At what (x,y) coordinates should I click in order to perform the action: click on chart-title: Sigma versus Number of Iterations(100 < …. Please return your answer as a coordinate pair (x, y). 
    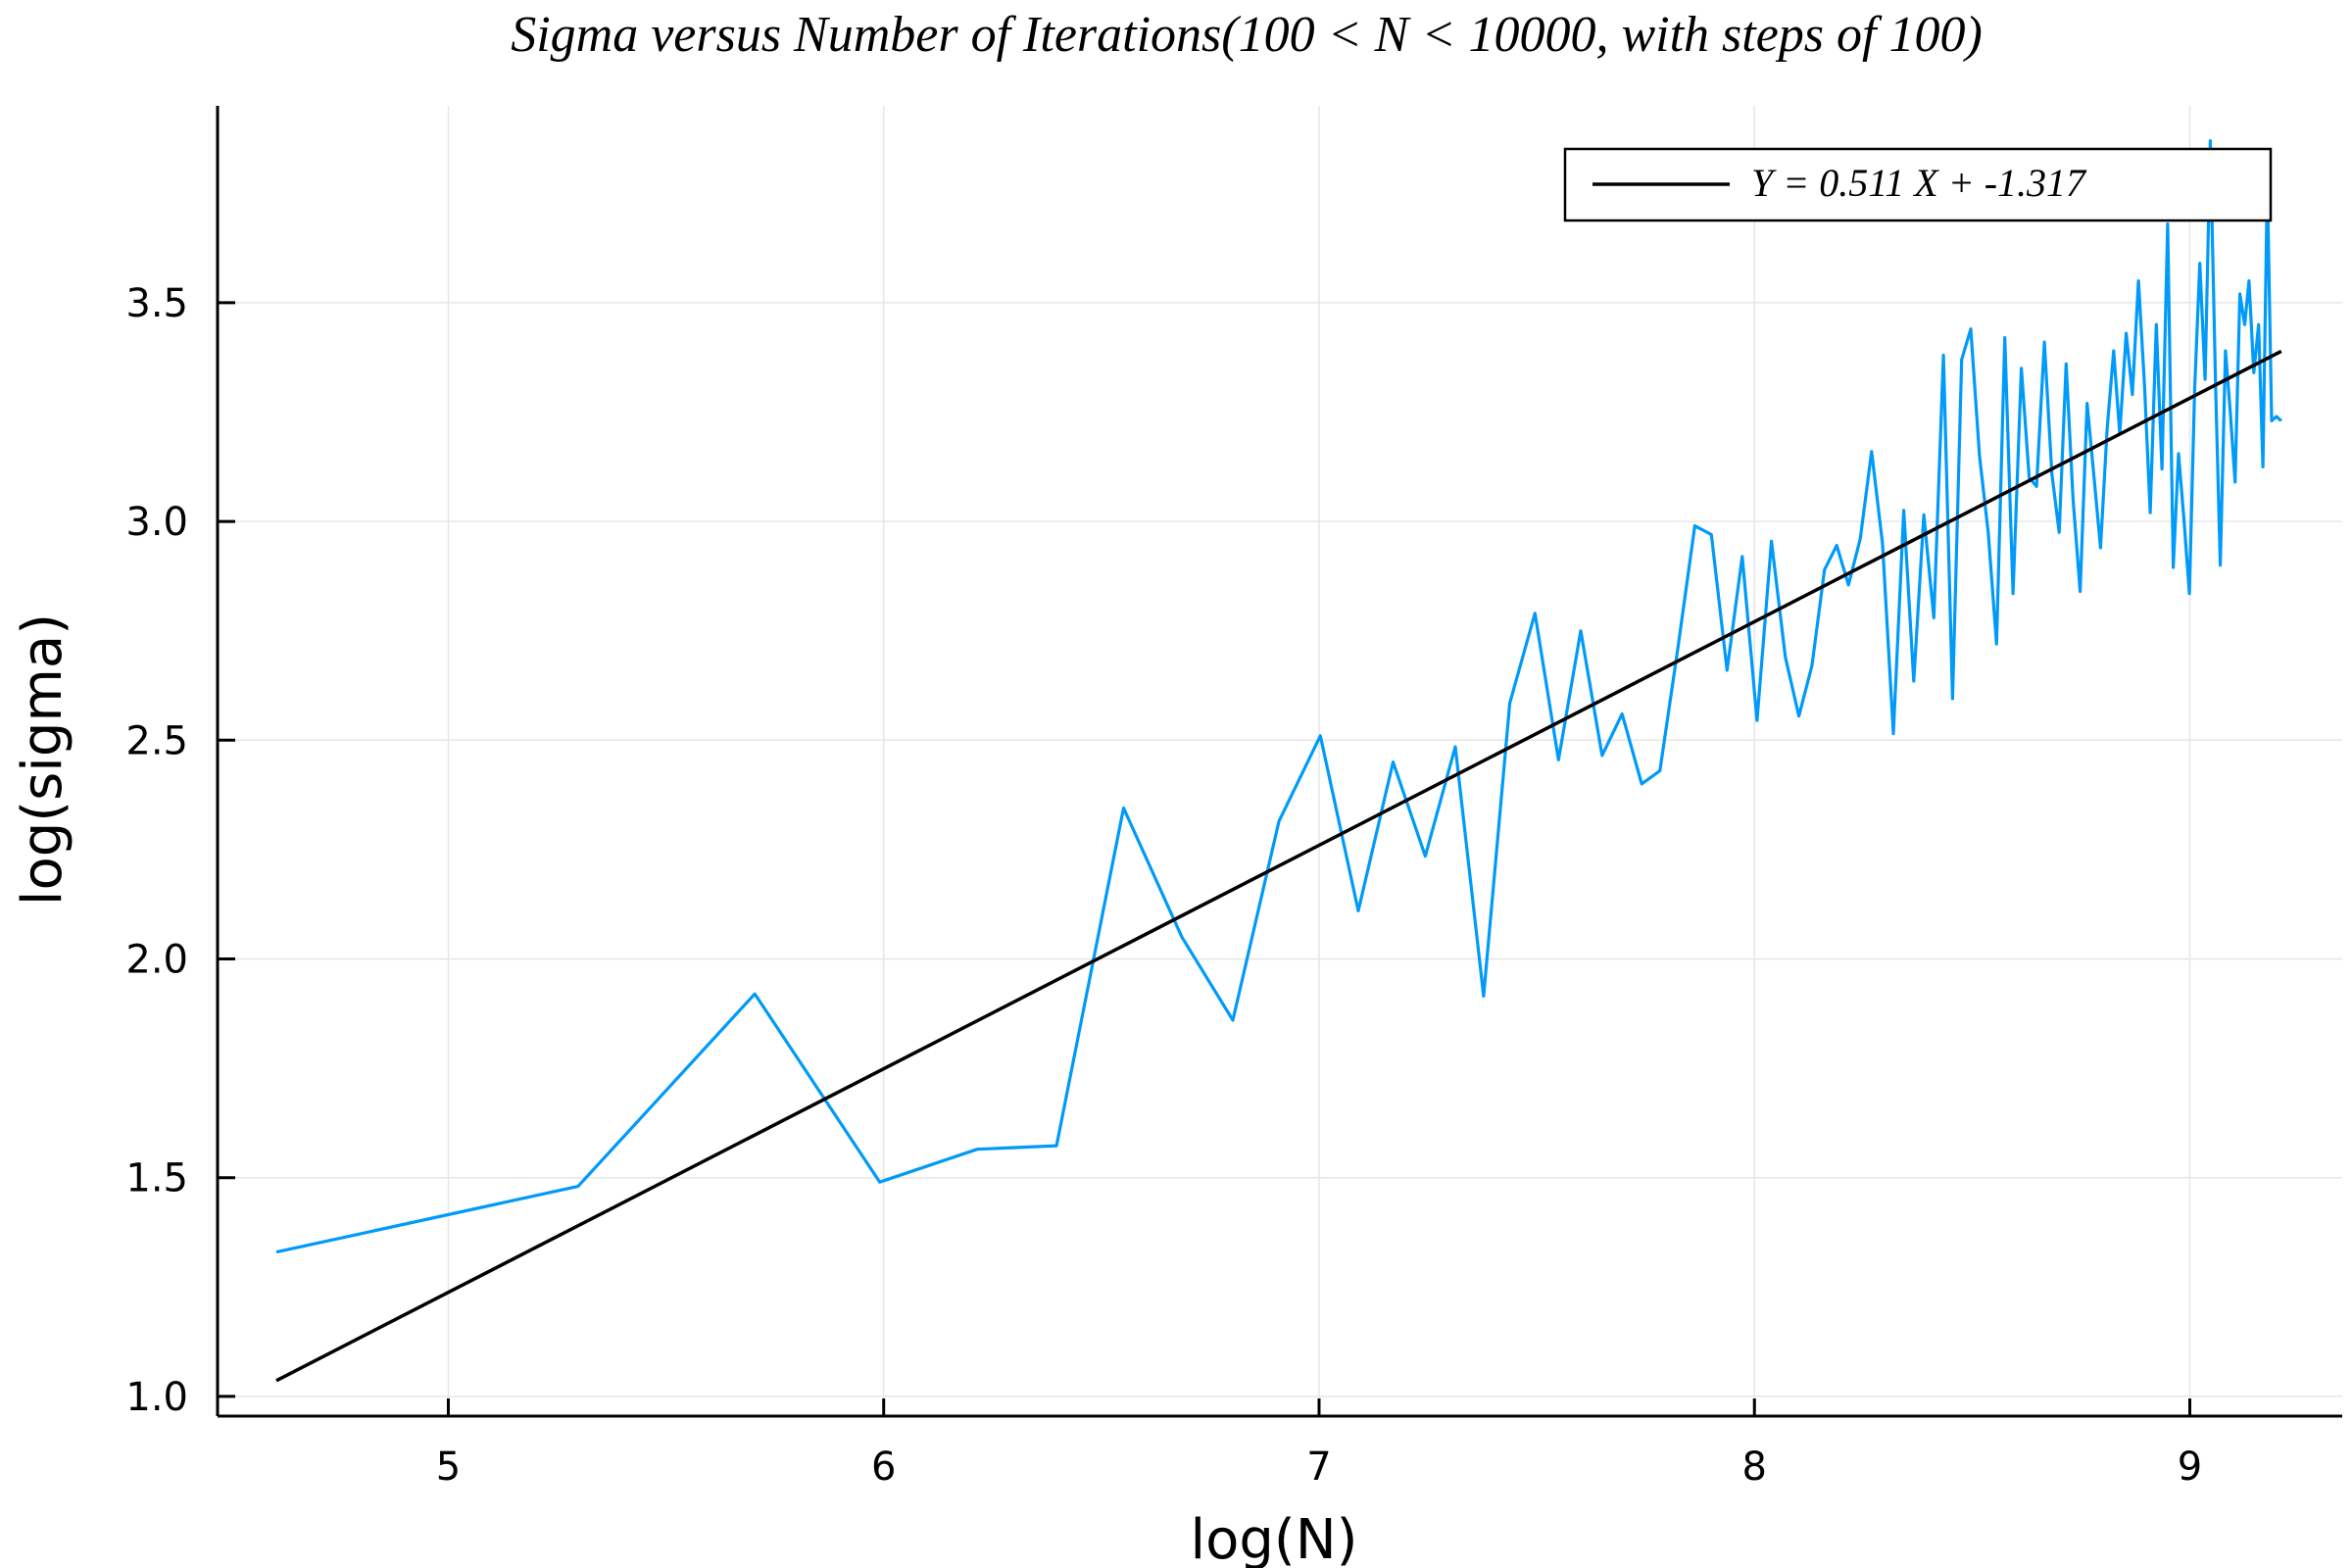
    Looking at the image, I should click on (1247, 35).